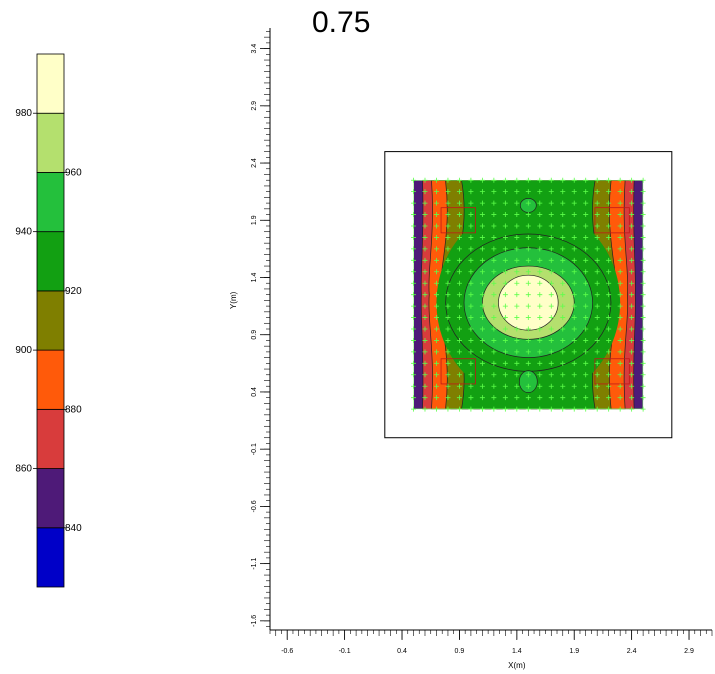 Image resolution: width=715 pixels, height=674 pixels. What do you see at coordinates (517, 651) in the screenshot?
I see `x-tick-label: 1.4` at bounding box center [517, 651].